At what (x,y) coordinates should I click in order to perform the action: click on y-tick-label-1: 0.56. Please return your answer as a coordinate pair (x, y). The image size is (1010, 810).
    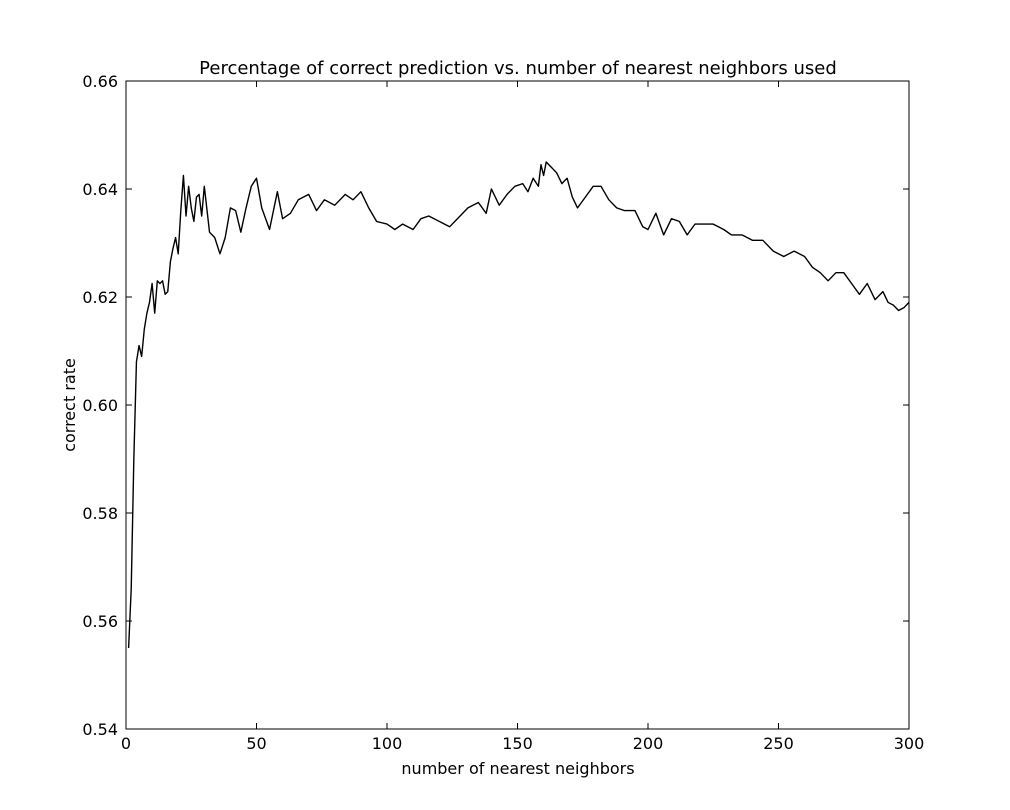
    Looking at the image, I should click on (100, 621).